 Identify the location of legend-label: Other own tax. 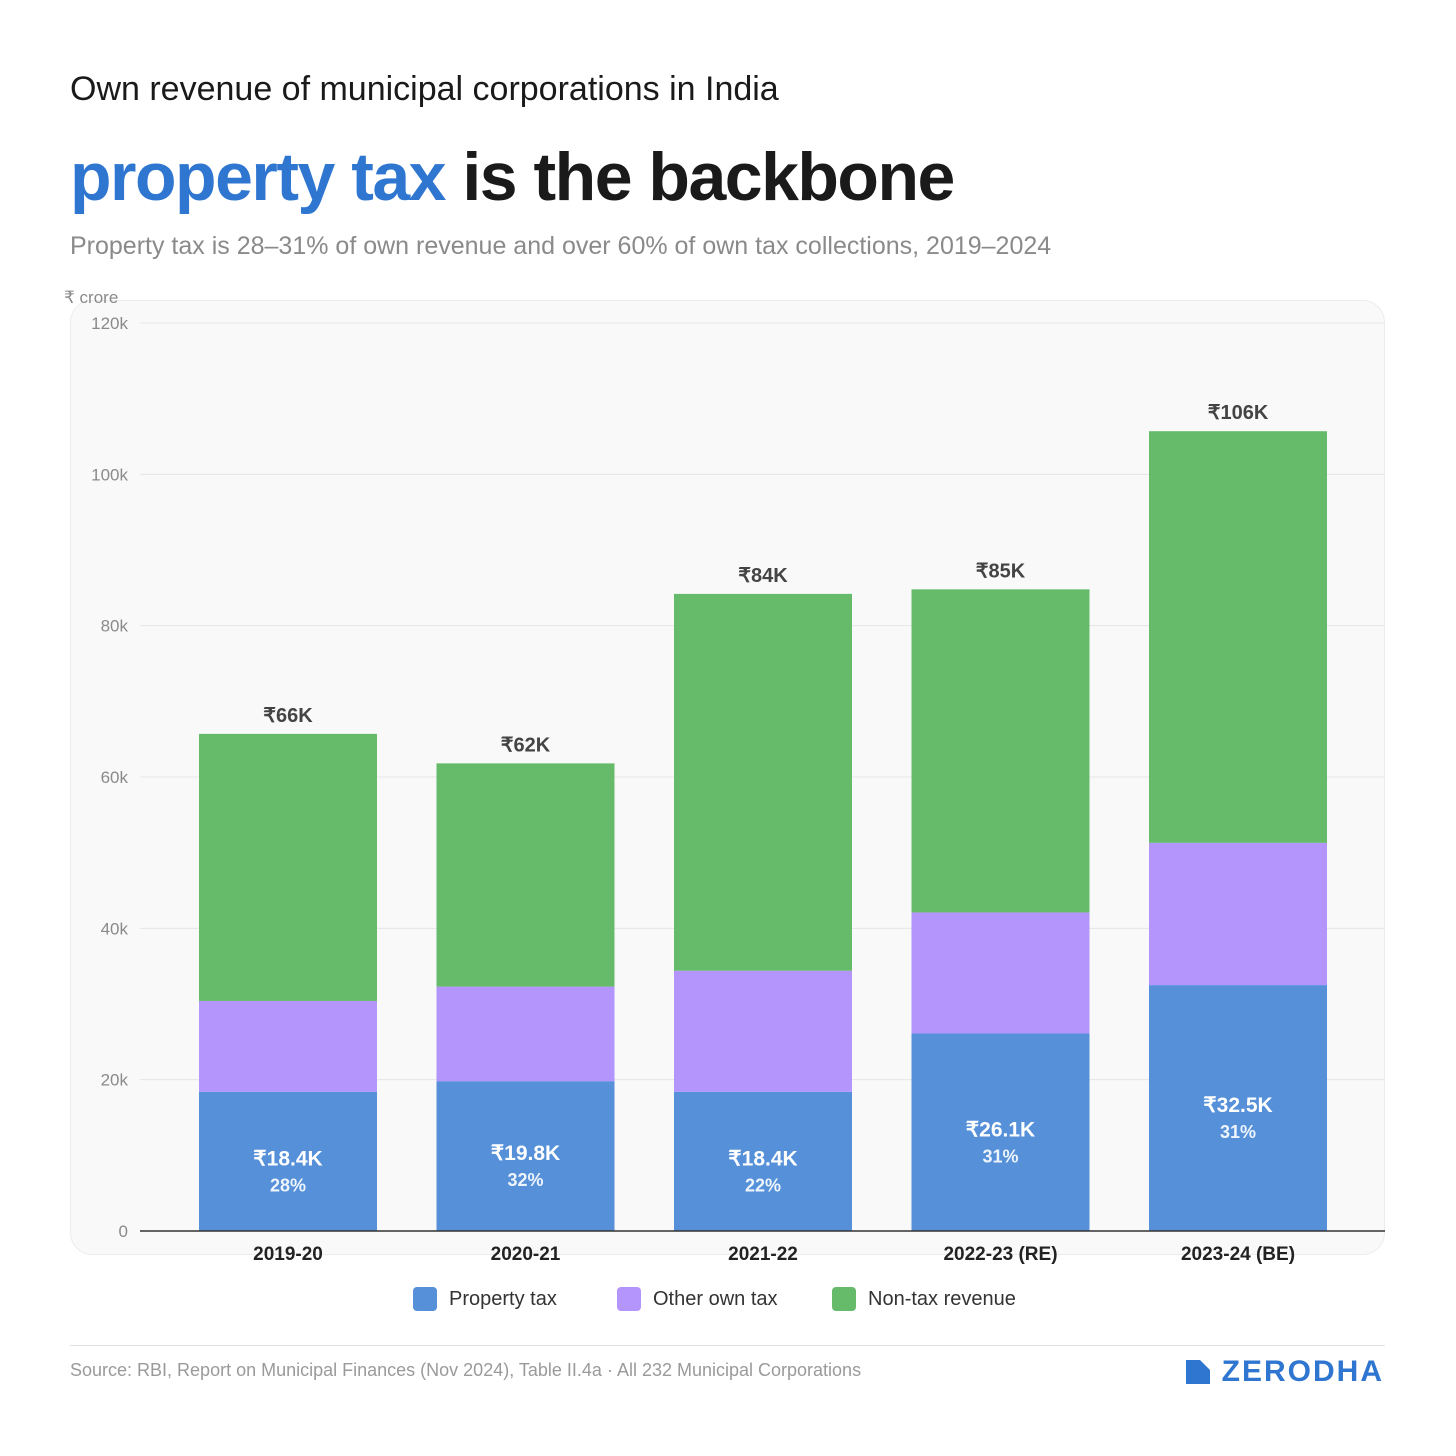
(715, 1298).